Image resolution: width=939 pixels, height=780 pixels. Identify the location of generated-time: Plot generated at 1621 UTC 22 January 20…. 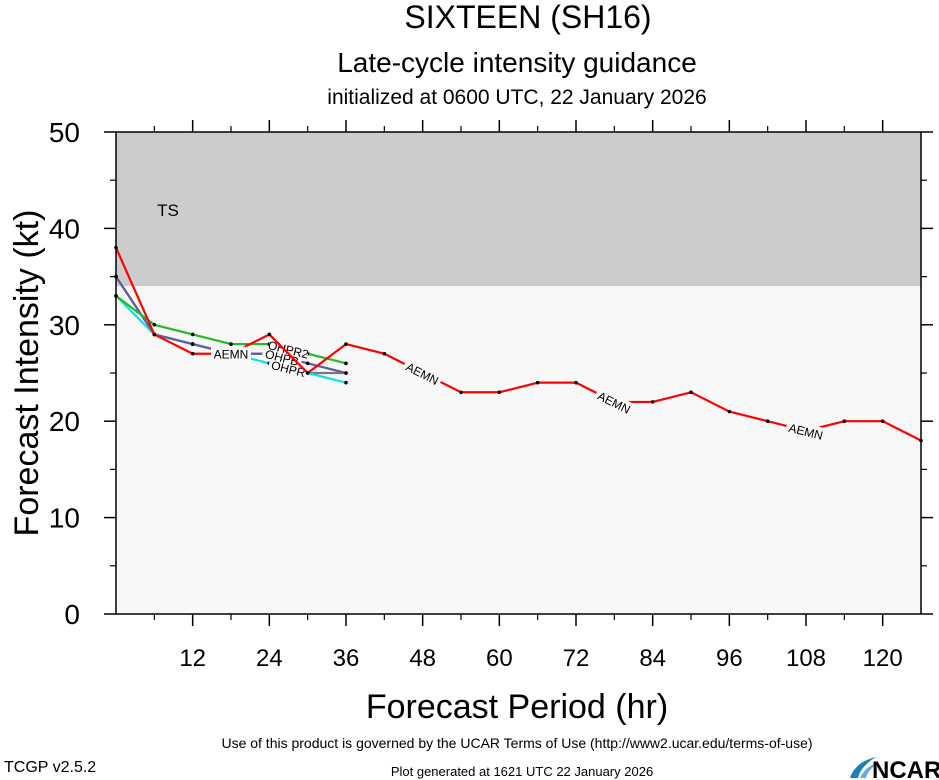
(522, 771).